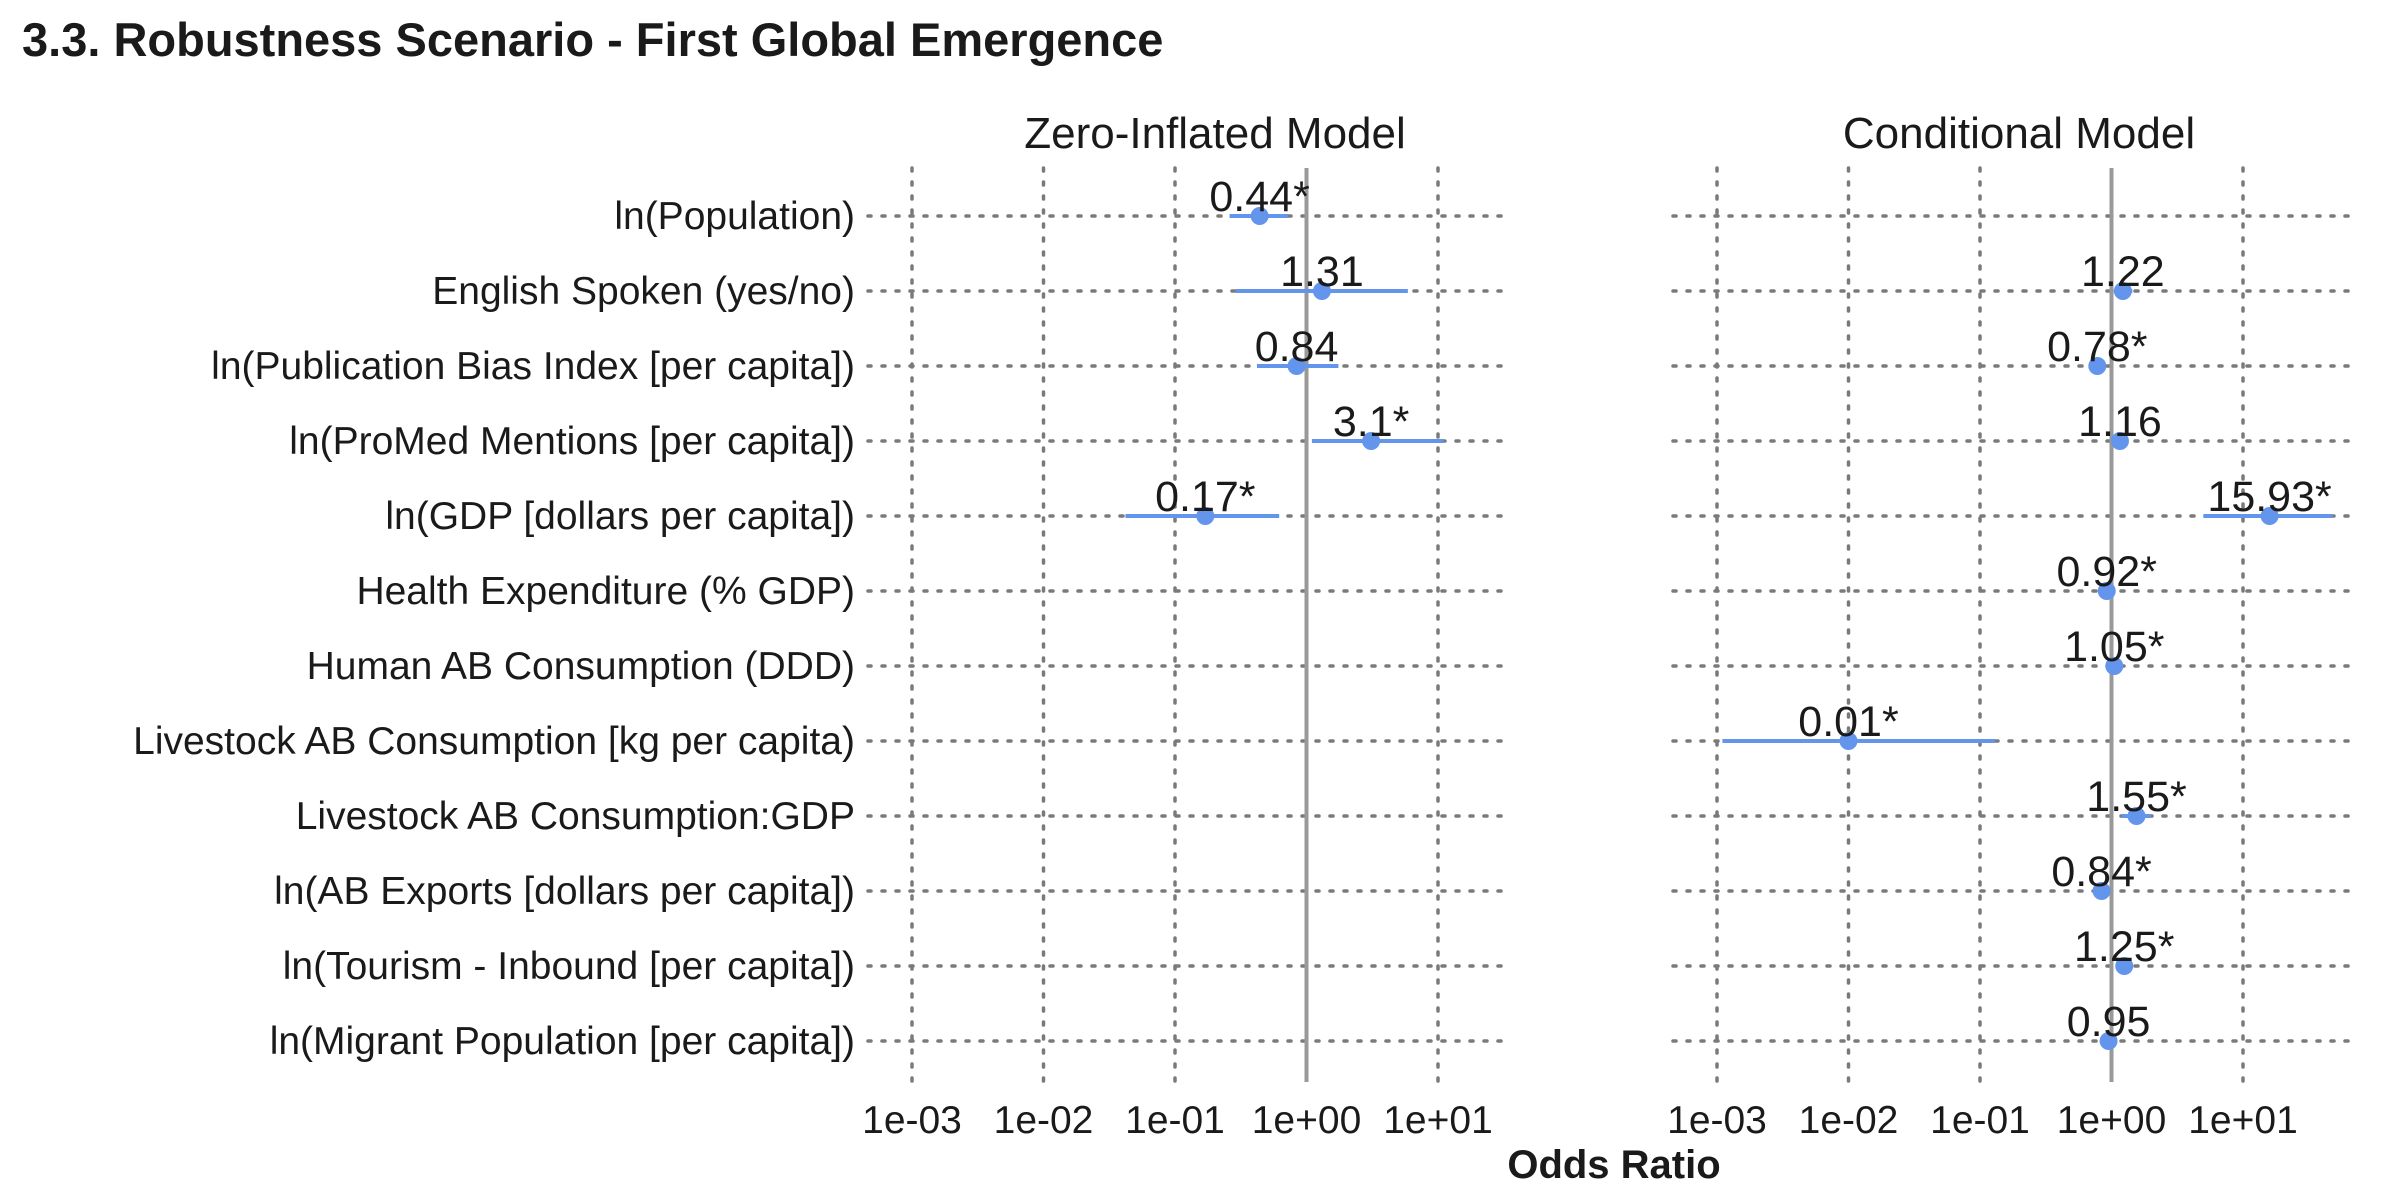 This screenshot has width=2400, height=1200. What do you see at coordinates (2136, 797) in the screenshot?
I see `estimate-label: 1.55*` at bounding box center [2136, 797].